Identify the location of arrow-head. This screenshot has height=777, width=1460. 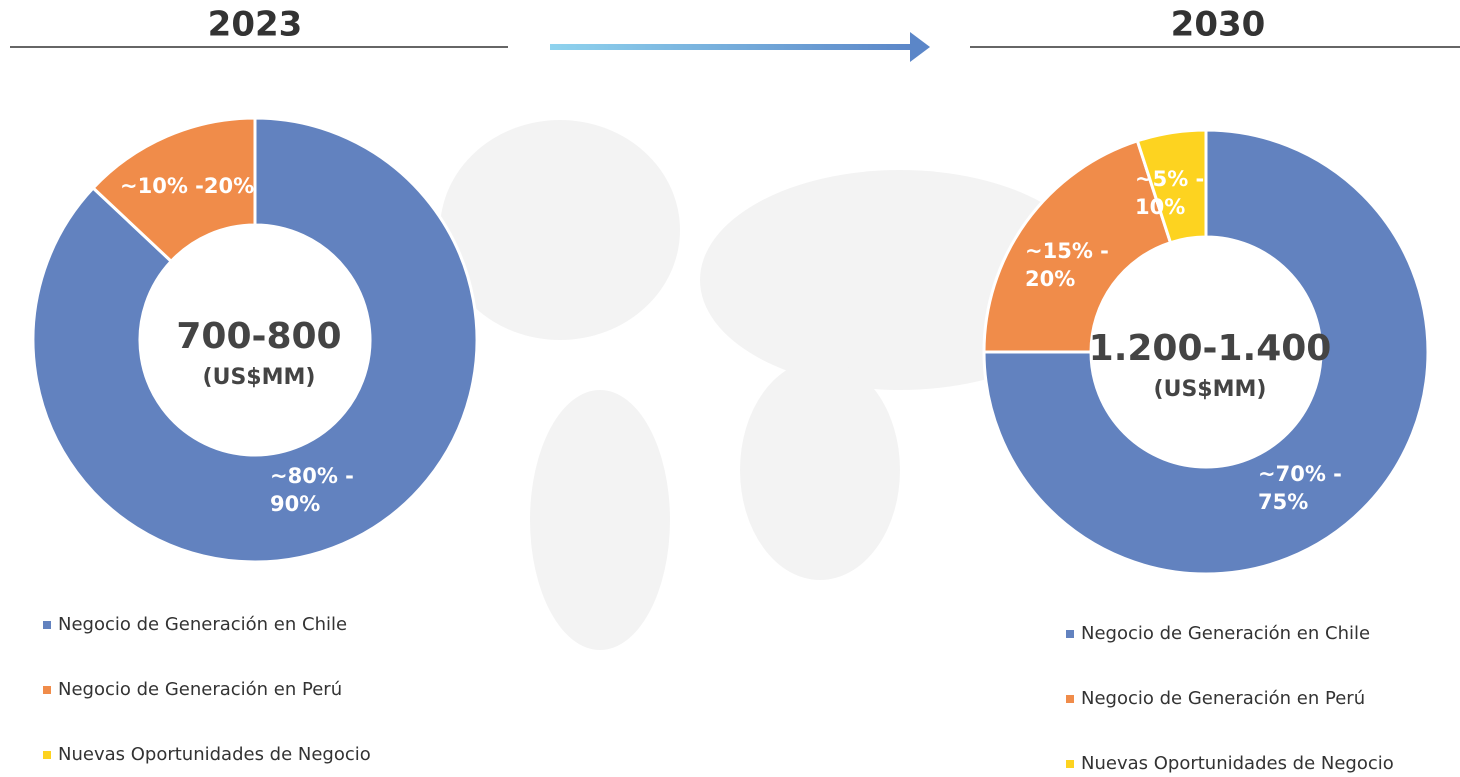
(920, 47).